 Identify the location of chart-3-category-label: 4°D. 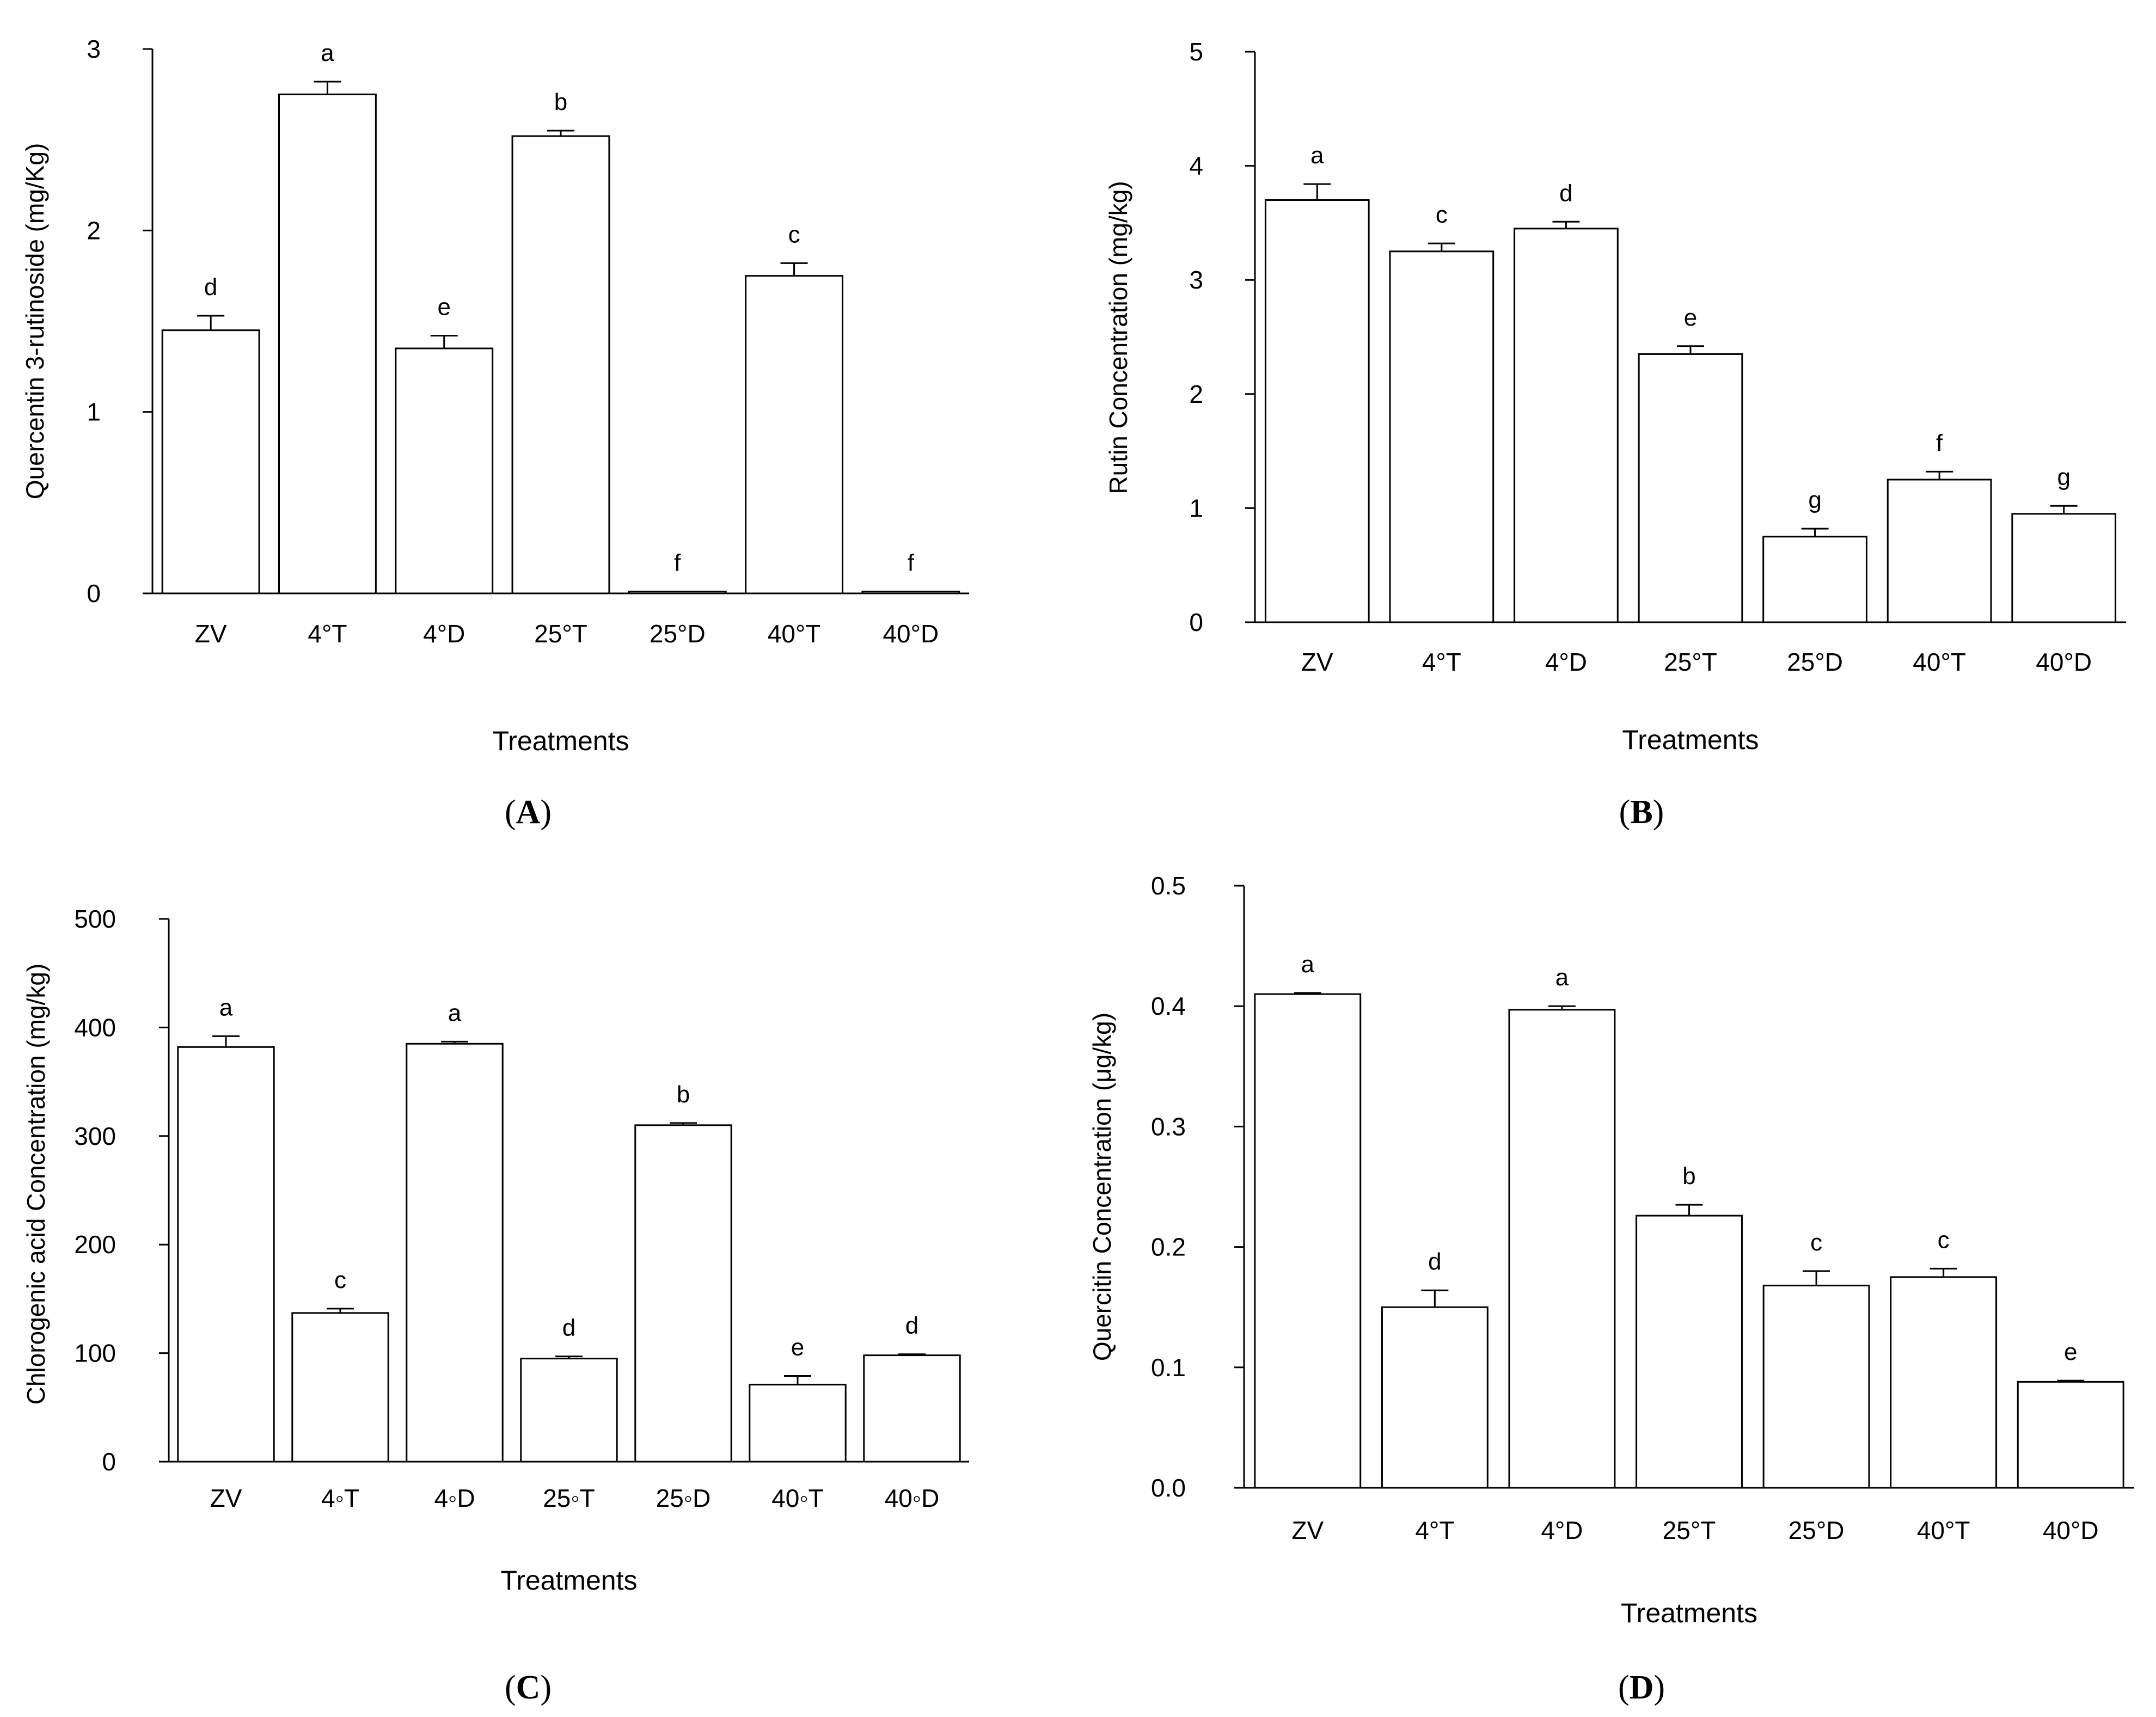
(1562, 1530).